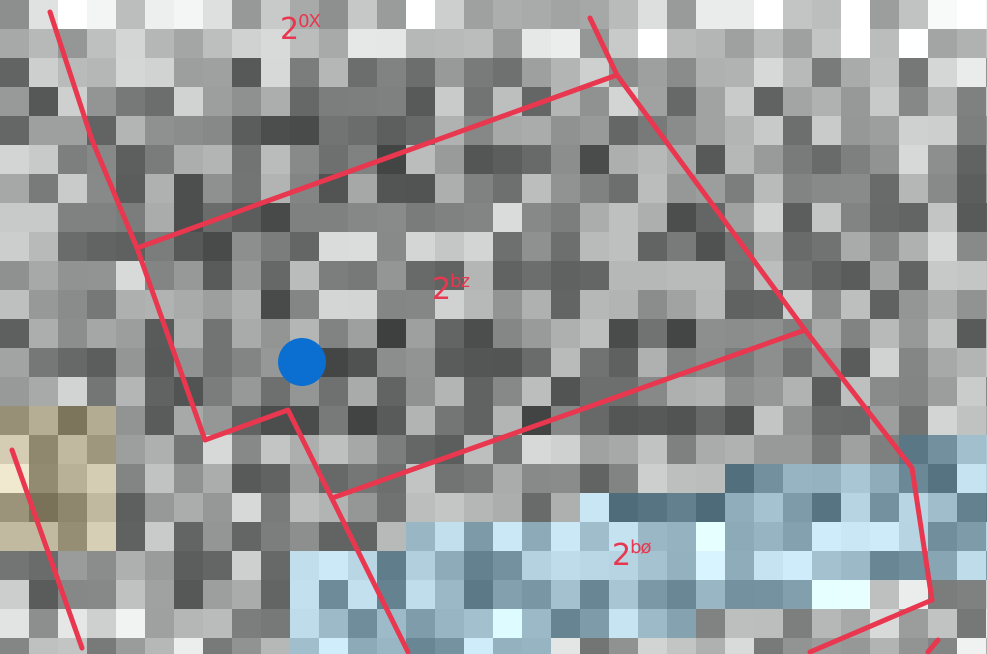 The width and height of the screenshot is (987, 654). What do you see at coordinates (450, 289) in the screenshot?
I see `parcel-label-2bz: 2bz` at bounding box center [450, 289].